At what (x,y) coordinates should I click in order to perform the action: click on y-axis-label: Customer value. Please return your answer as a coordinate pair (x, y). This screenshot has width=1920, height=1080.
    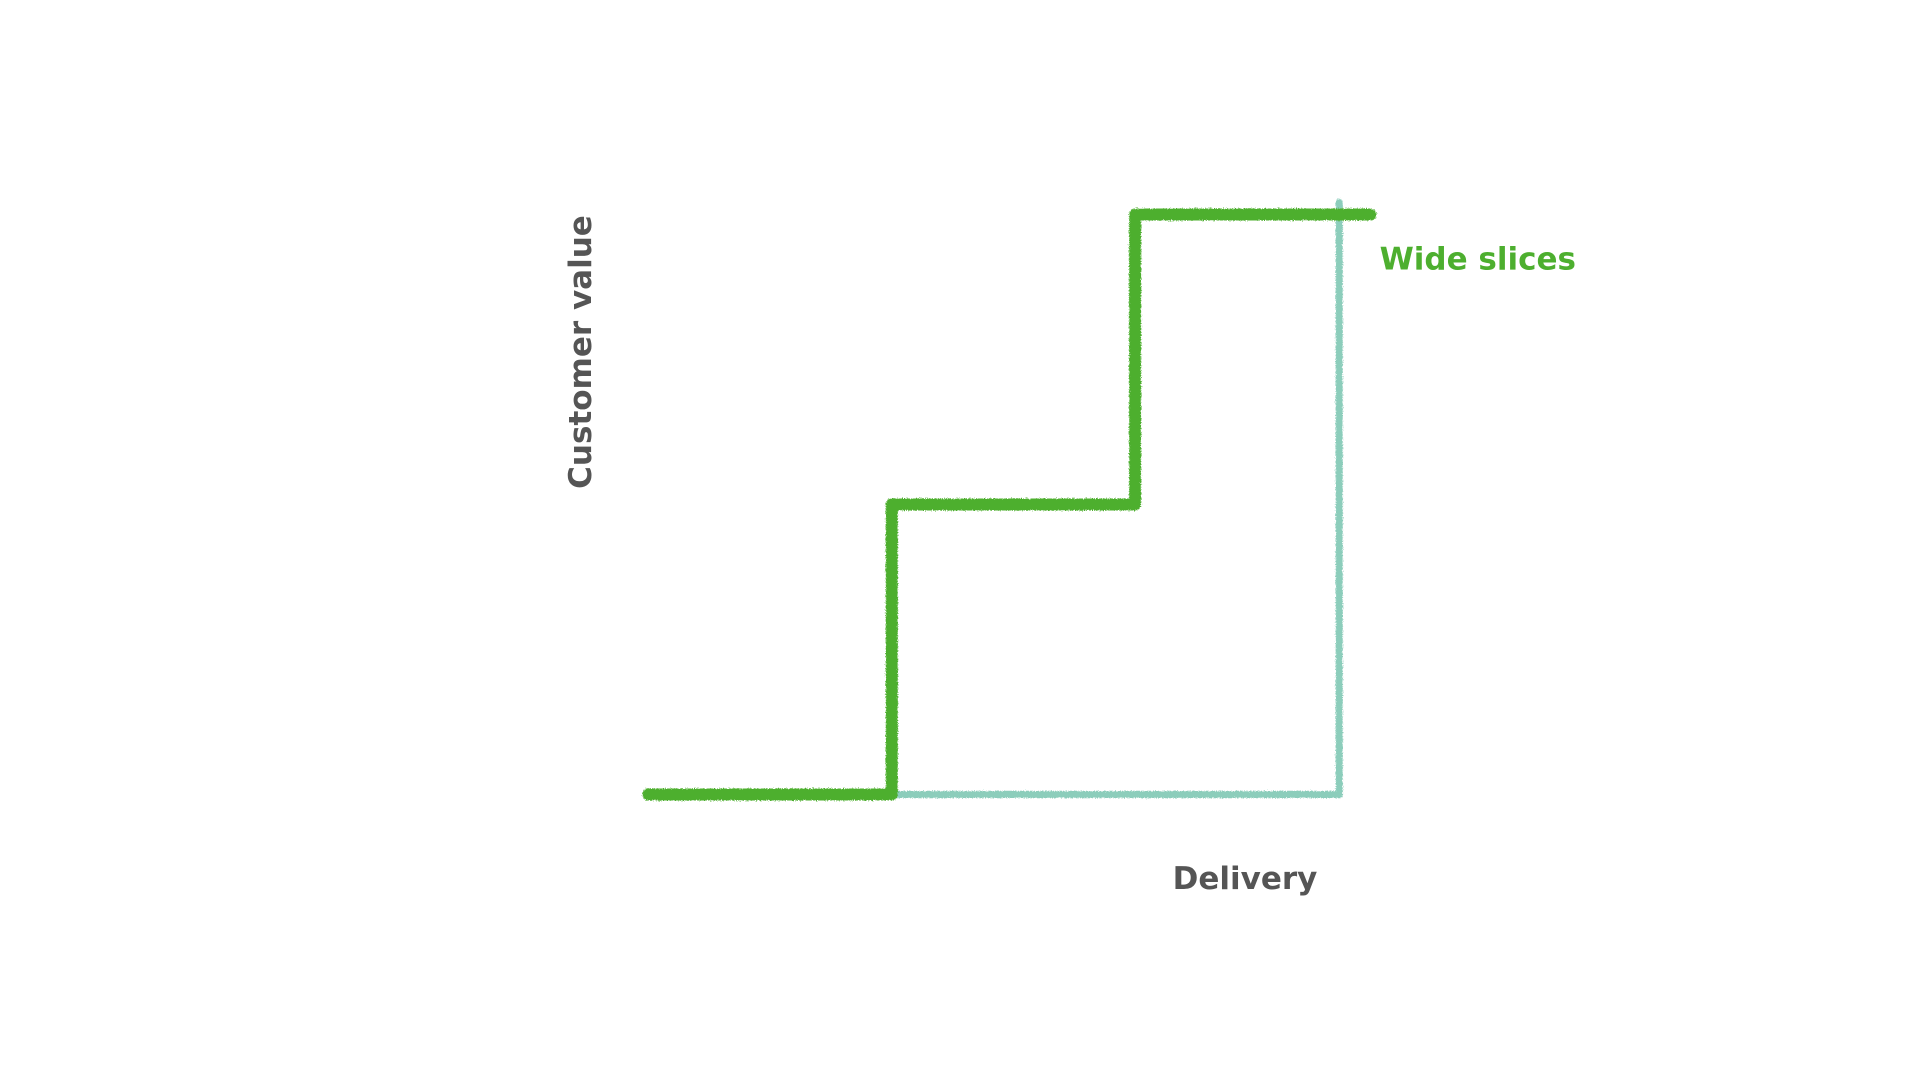
    Looking at the image, I should click on (581, 352).